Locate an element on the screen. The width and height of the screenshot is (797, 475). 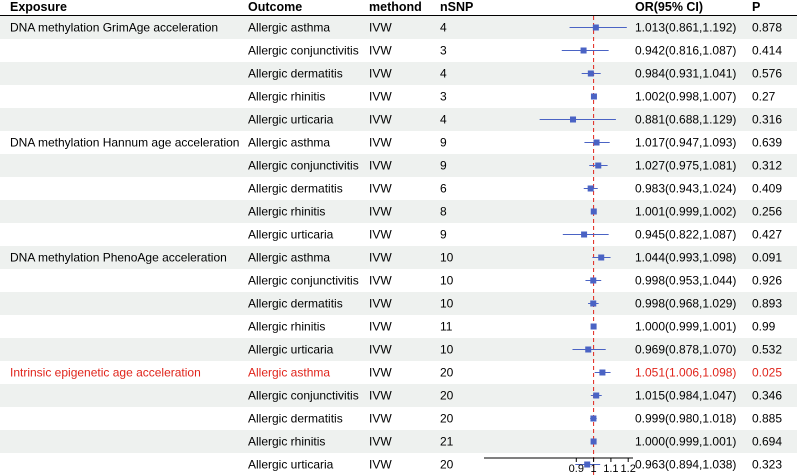
header-method: methond is located at coordinates (395, 7).